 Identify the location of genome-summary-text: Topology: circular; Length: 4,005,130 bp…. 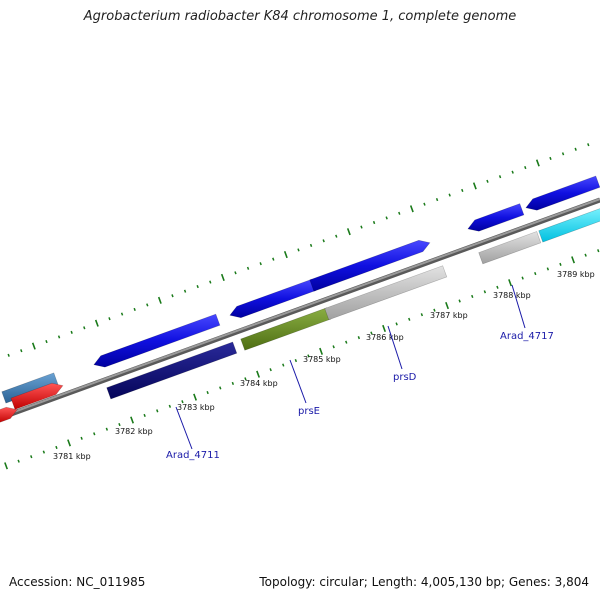
(424, 582).